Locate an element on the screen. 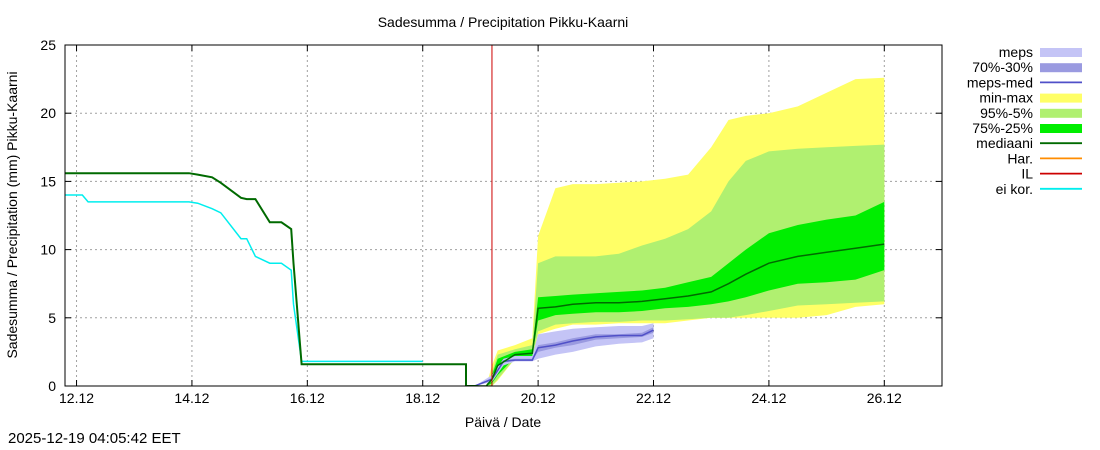 The width and height of the screenshot is (1100, 450). legend-label-meps_70_30: 70%-30% is located at coordinates (1002, 67).